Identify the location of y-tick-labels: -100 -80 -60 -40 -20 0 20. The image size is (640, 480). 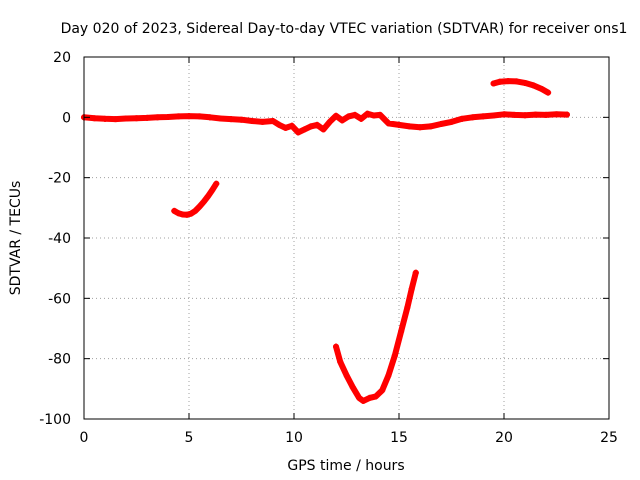
(55, 239).